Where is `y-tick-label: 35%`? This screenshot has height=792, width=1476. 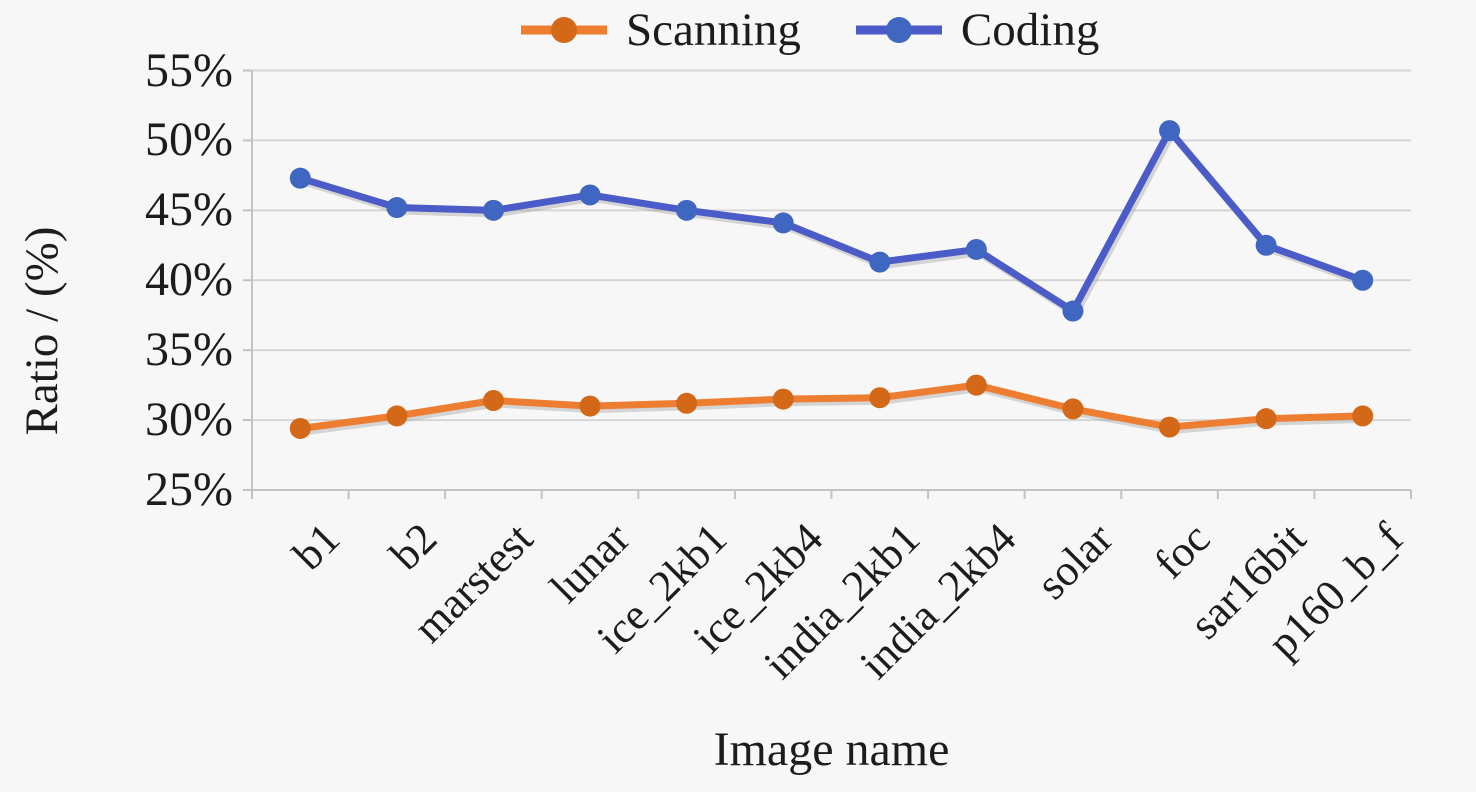
y-tick-label: 35% is located at coordinates (189, 350).